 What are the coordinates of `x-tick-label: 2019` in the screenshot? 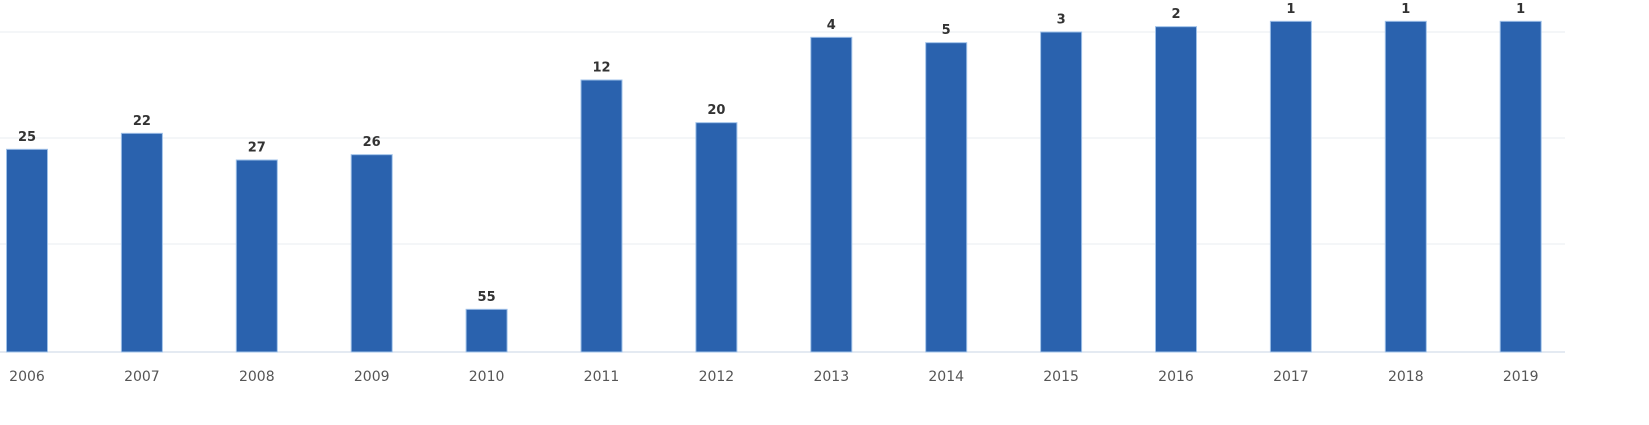 It's located at (1521, 377).